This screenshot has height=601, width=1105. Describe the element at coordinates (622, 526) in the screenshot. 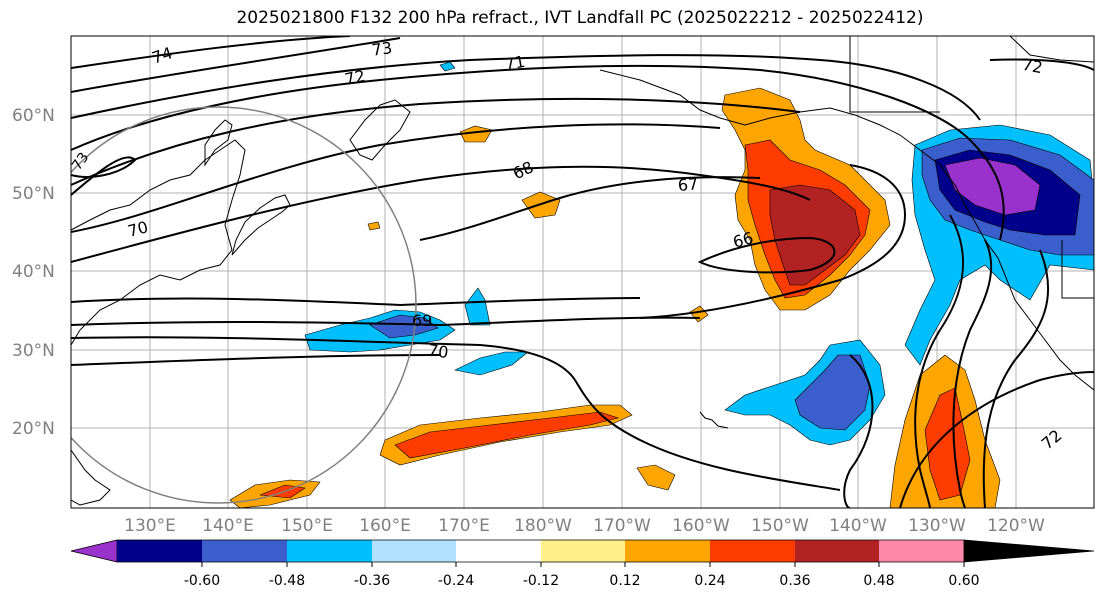

I see `lon-label: 170°W` at that location.